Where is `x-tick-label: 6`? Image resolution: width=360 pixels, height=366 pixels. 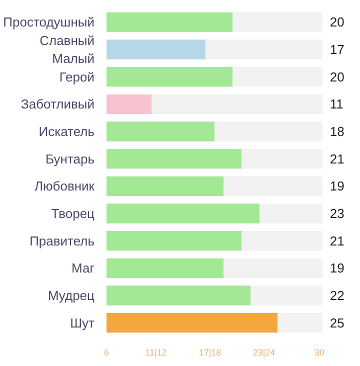
x-tick-label: 6 is located at coordinates (107, 353).